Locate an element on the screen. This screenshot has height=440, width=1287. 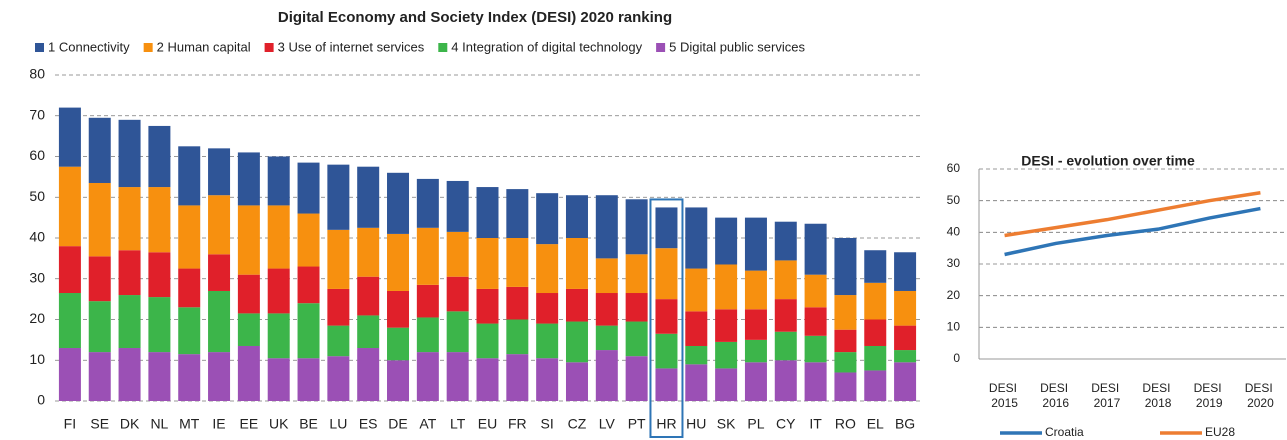
x-tick-label: LU is located at coordinates (338, 424).